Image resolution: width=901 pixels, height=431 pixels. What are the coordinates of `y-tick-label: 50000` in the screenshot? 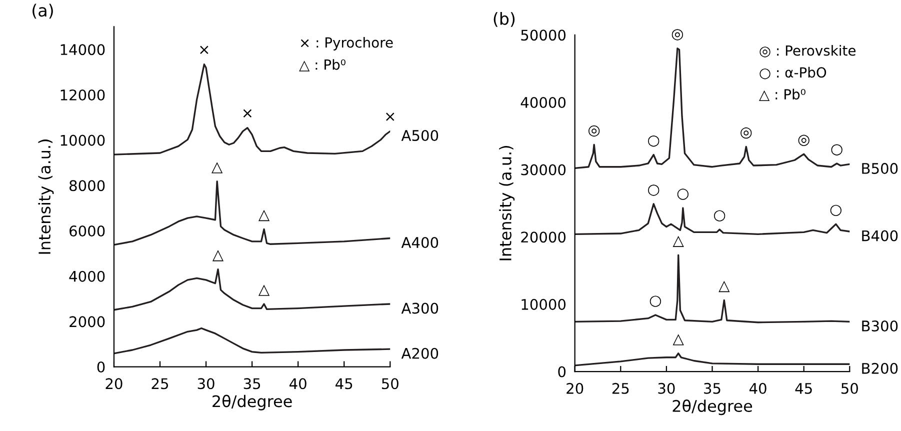 It's located at (543, 35).